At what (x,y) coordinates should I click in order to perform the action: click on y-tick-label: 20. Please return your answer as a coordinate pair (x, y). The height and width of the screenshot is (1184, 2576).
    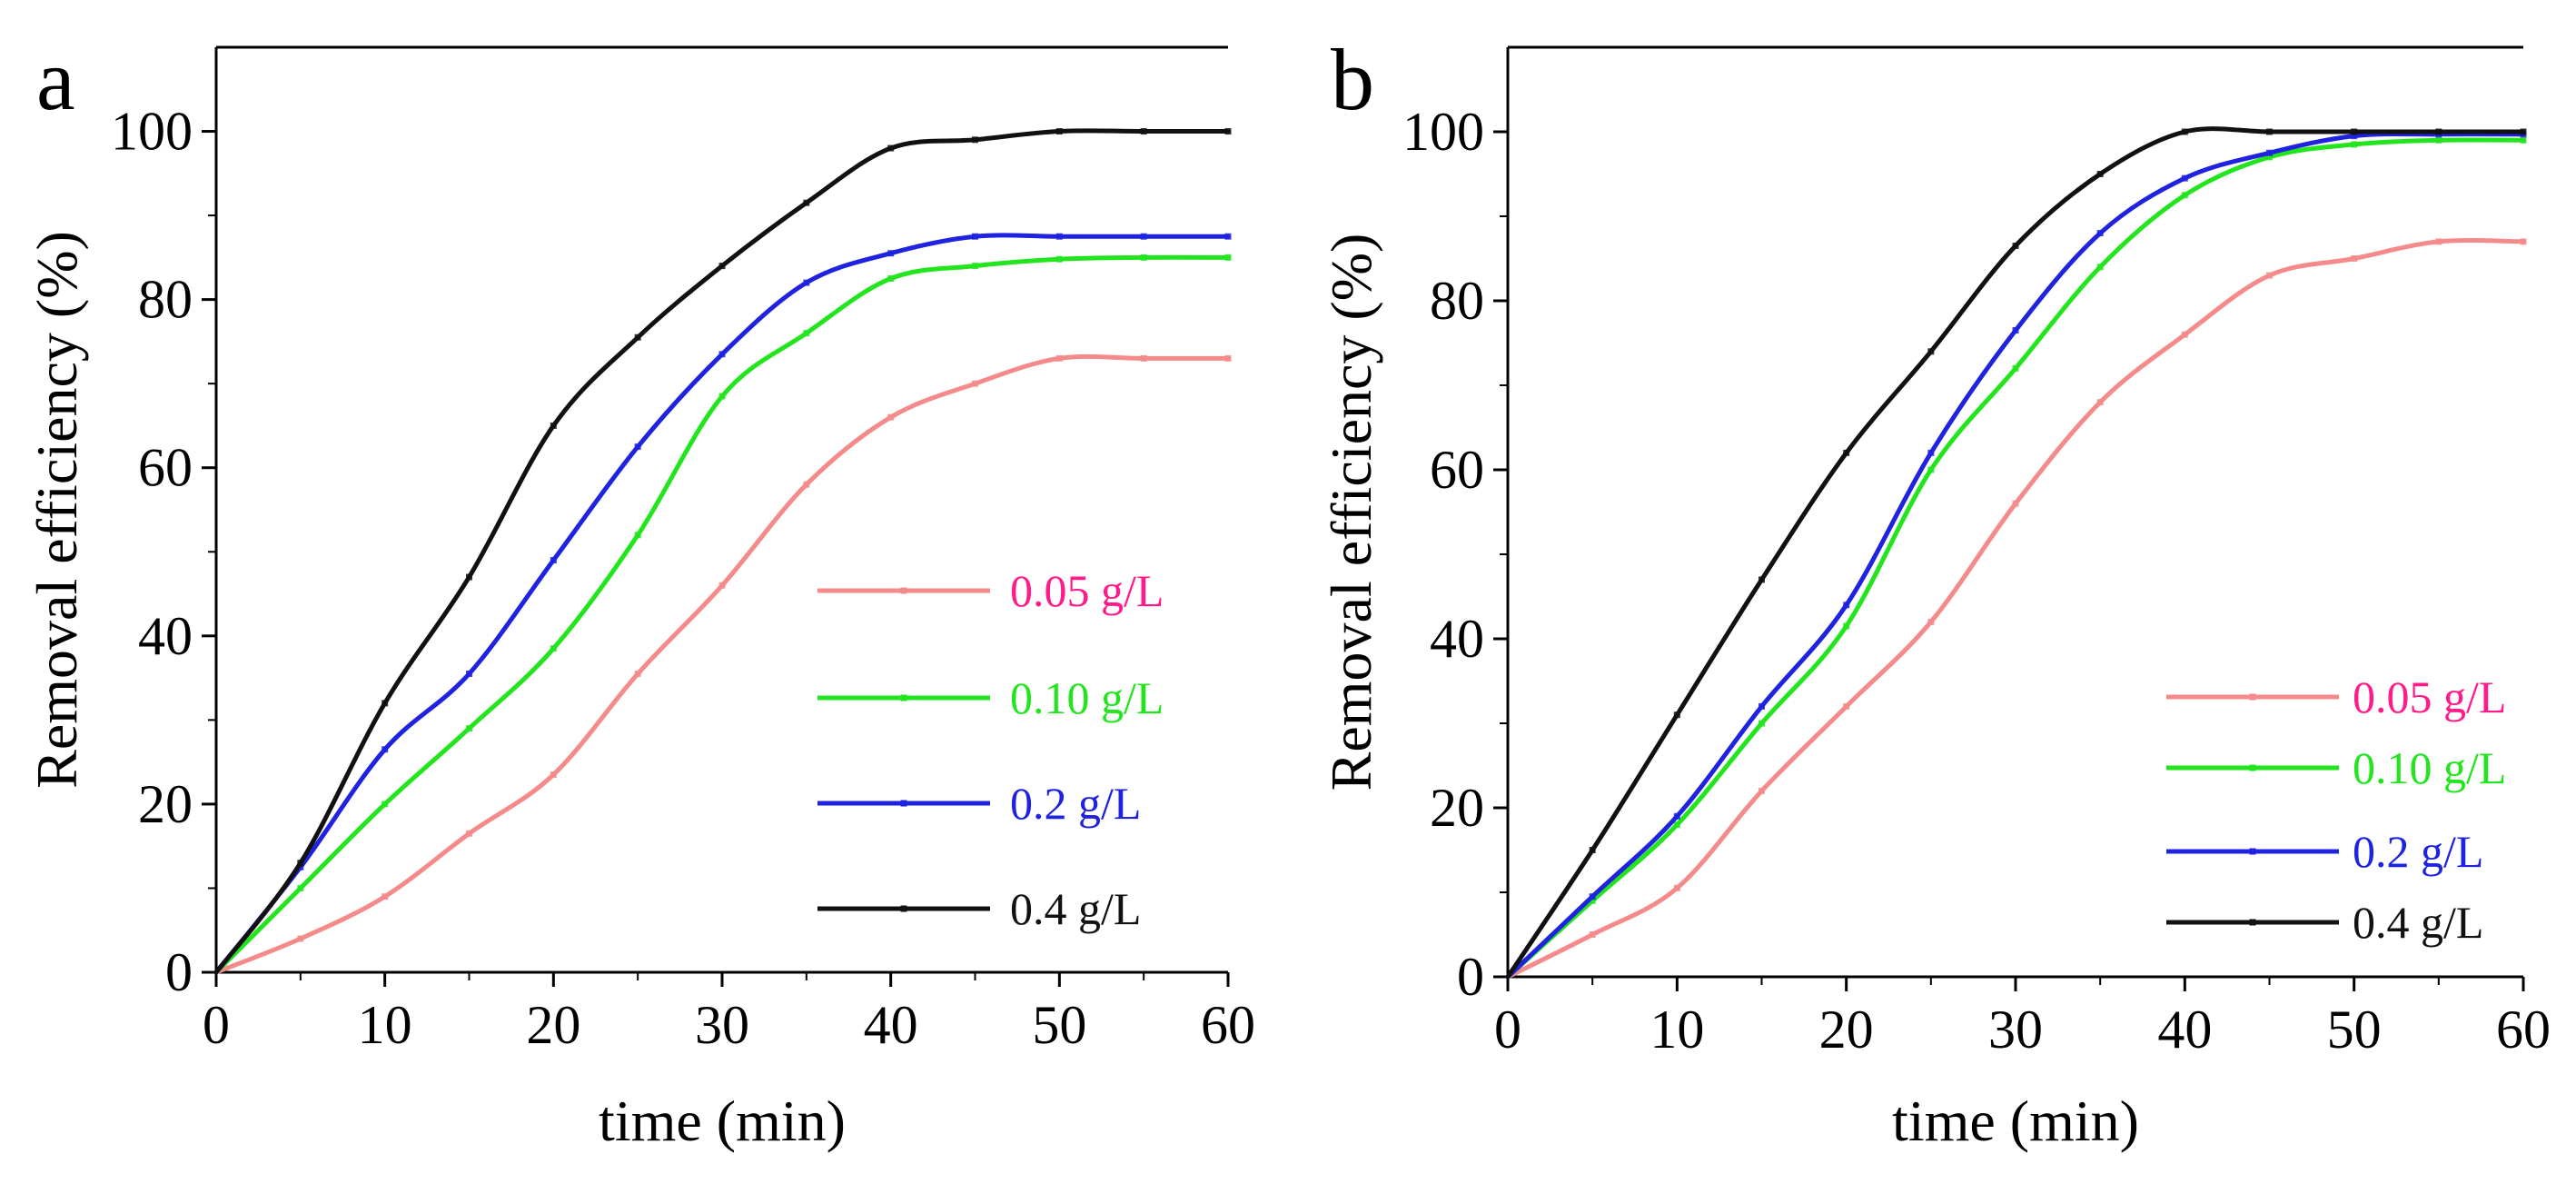
    Looking at the image, I should click on (1457, 808).